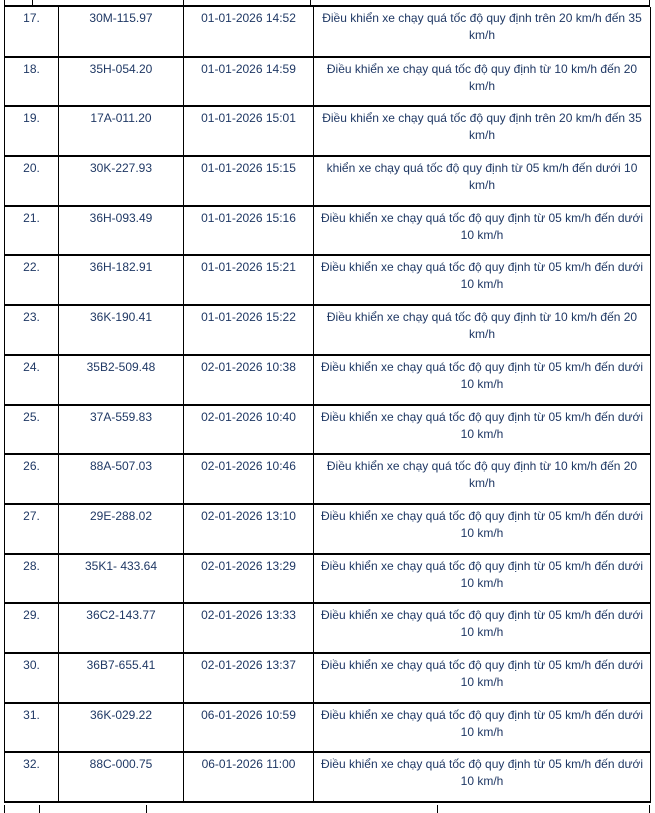 The height and width of the screenshot is (813, 655). What do you see at coordinates (31, 82) in the screenshot?
I see `row-number: 18.` at bounding box center [31, 82].